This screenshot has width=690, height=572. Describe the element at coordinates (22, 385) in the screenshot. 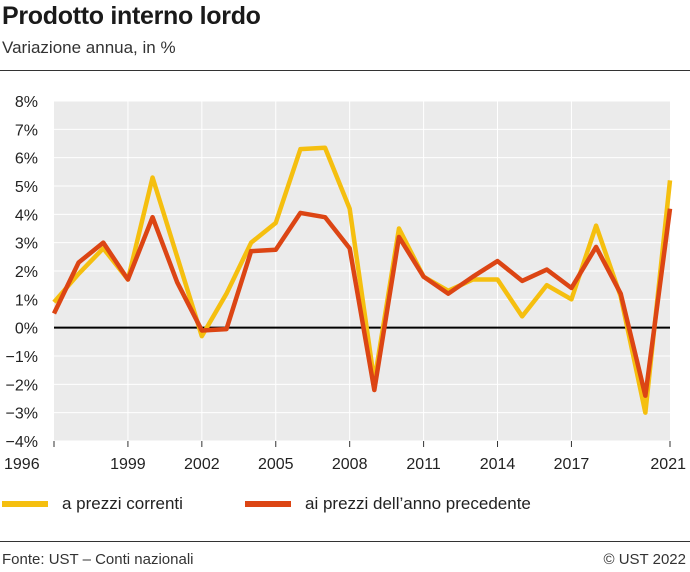

I see `y-tick-label: −2%` at that location.